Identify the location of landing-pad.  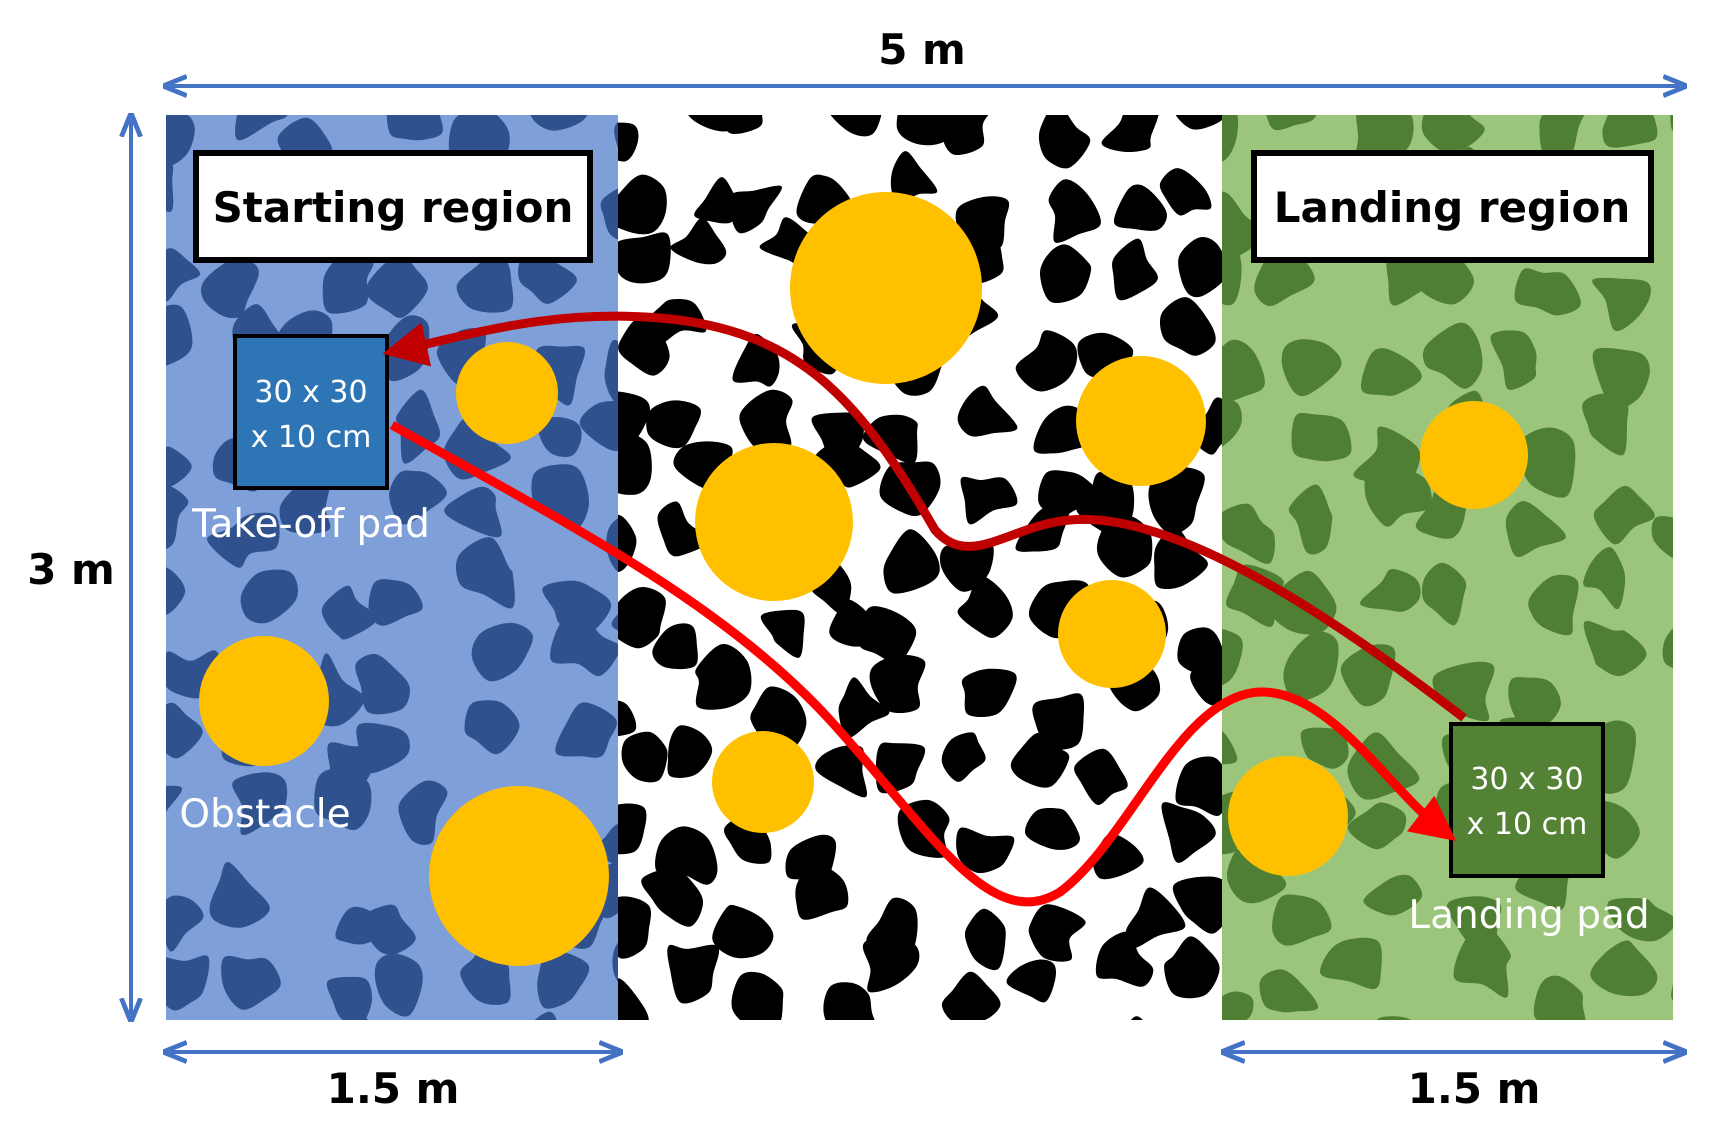
(1527, 800).